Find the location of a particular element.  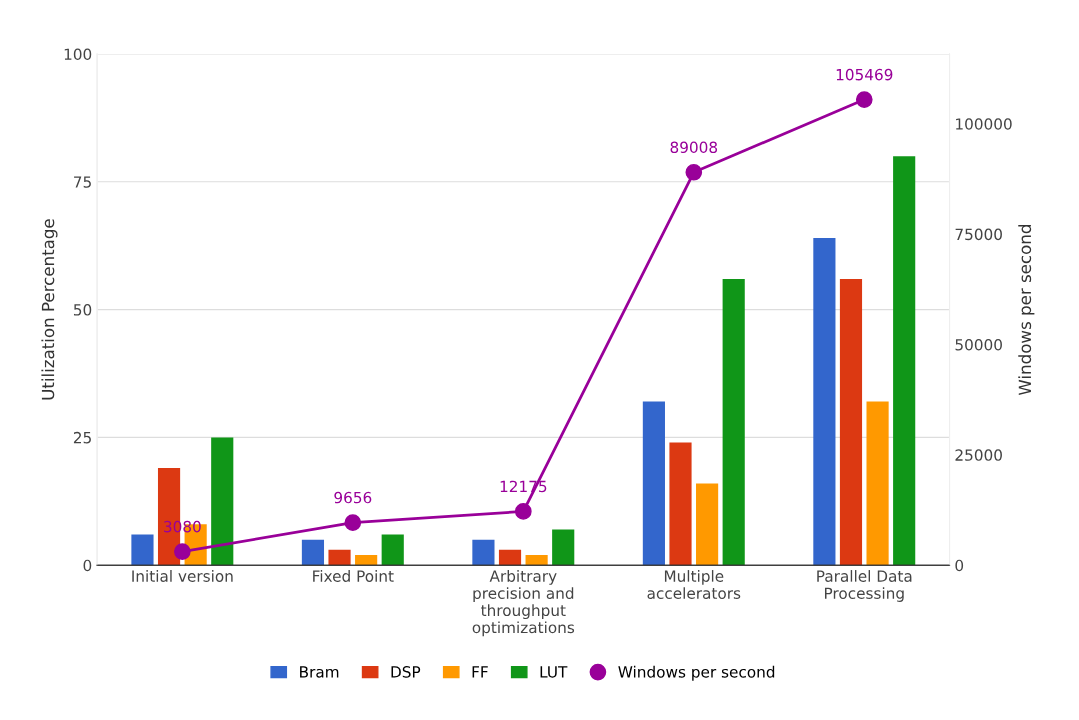

legend-label: FF is located at coordinates (480, 672).